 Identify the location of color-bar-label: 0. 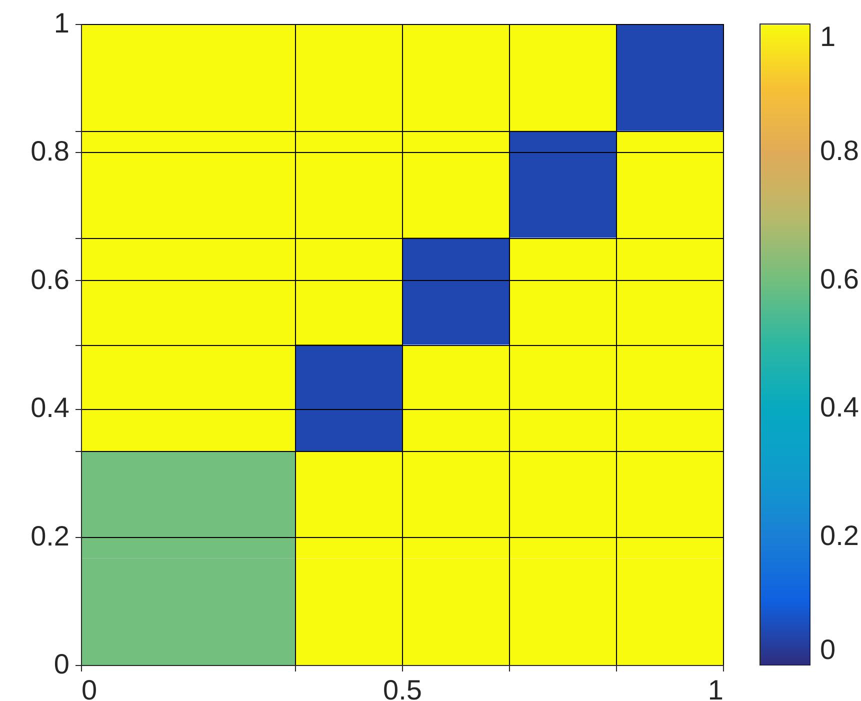
(828, 649).